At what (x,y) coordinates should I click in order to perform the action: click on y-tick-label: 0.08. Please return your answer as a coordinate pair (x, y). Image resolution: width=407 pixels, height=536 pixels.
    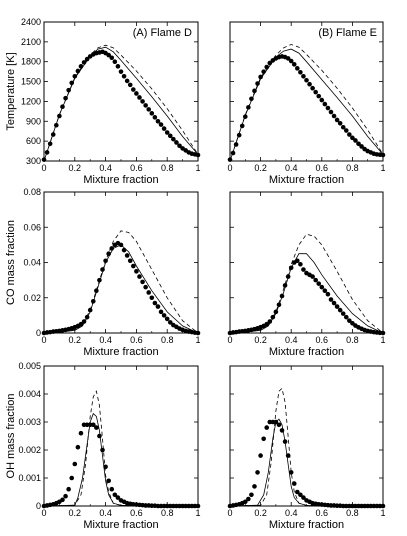
    Looking at the image, I should click on (32, 192).